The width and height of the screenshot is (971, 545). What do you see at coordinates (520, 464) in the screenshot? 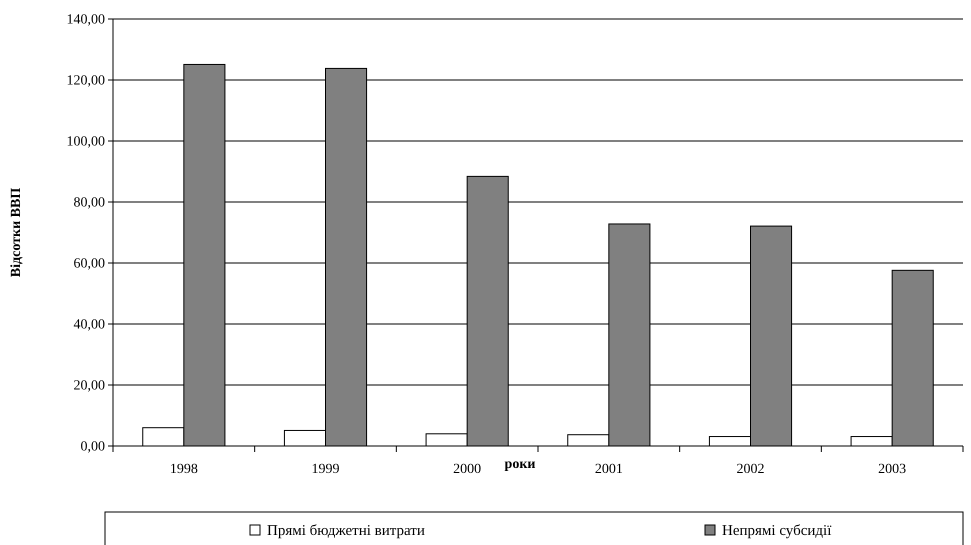
I see `x-axis-title: роки` at bounding box center [520, 464].